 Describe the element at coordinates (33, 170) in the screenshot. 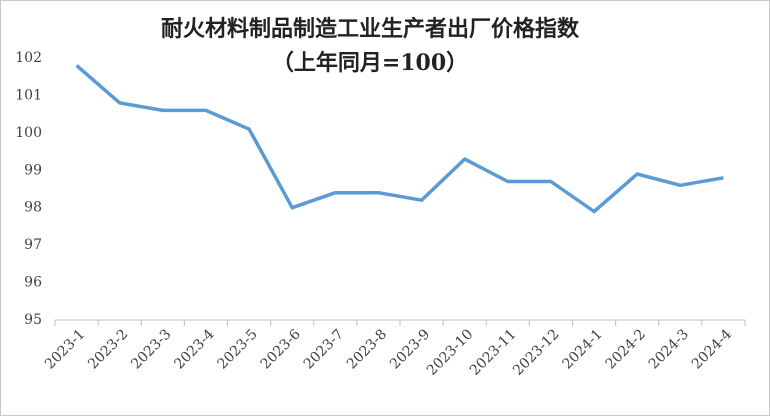

I see `y-tick-label: 99` at that location.